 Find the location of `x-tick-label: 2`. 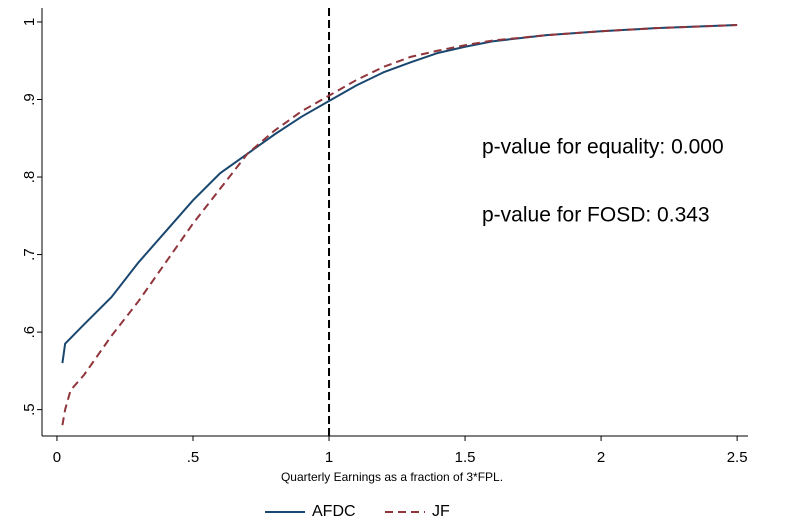

x-tick-label: 2 is located at coordinates (601, 457).